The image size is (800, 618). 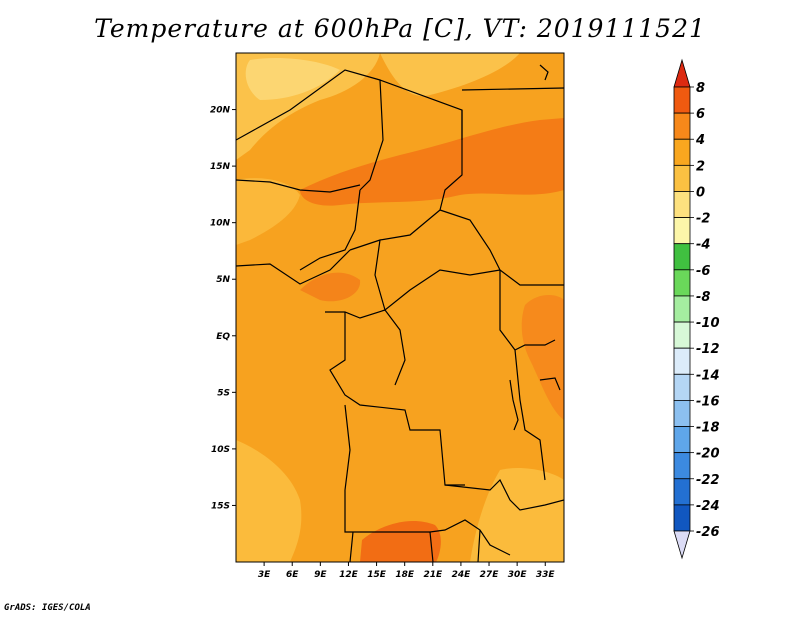 What do you see at coordinates (223, 280) in the screenshot?
I see `y-tick-label: 5N` at bounding box center [223, 280].